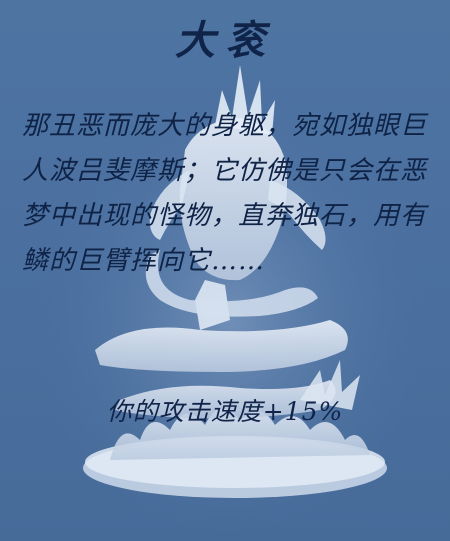  I want to click on item-title: 大衮, so click(225, 40).